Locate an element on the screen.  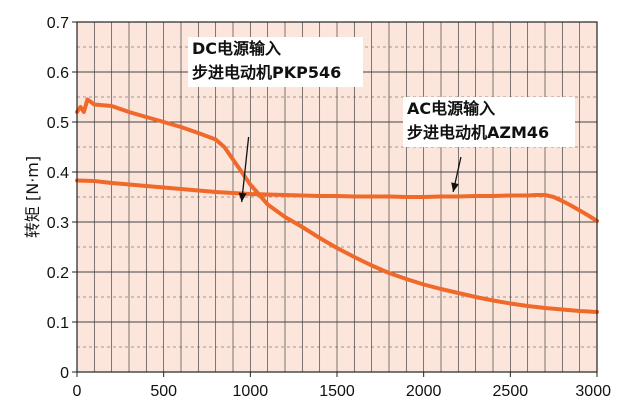
y-tick-labels: 0 0.1 0.2 0.3 0.4 0.5 0.6 0.7 is located at coordinates (58, 198).